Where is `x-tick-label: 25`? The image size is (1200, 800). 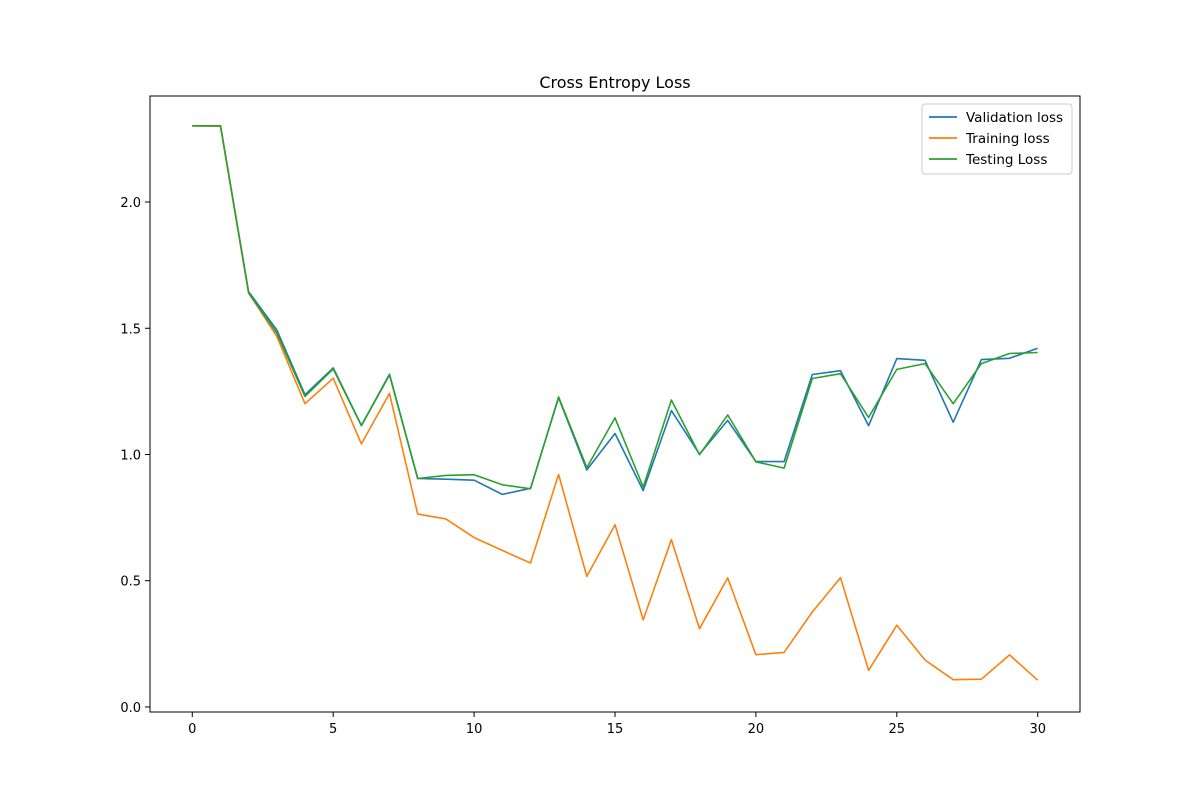
x-tick-label: 25 is located at coordinates (897, 729).